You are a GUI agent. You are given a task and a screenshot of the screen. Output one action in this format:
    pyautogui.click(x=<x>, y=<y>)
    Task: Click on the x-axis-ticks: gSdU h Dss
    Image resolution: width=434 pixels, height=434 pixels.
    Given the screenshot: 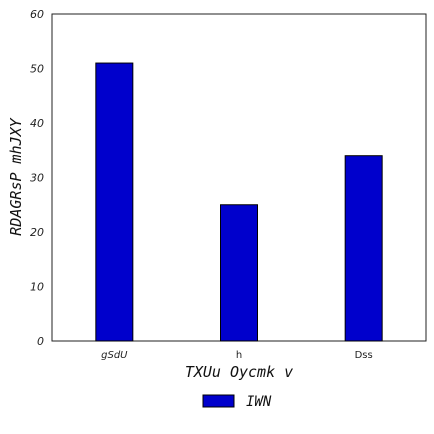 What is the action you would take?
    pyautogui.click(x=237, y=355)
    